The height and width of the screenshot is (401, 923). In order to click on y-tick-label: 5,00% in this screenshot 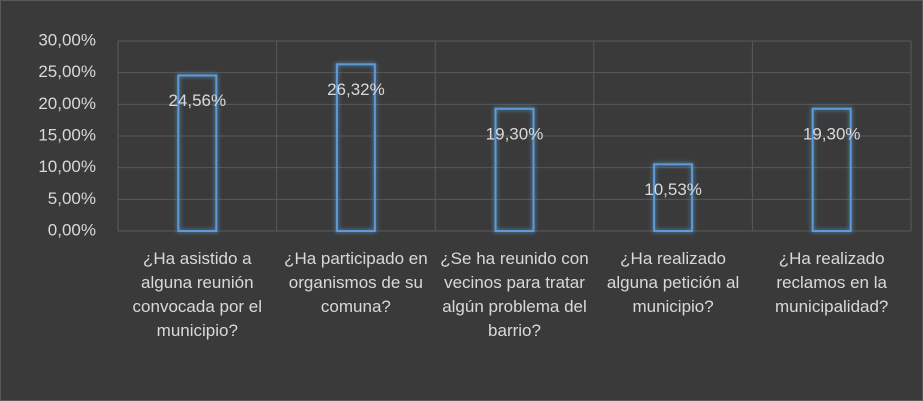, I will do `click(72, 198)`.